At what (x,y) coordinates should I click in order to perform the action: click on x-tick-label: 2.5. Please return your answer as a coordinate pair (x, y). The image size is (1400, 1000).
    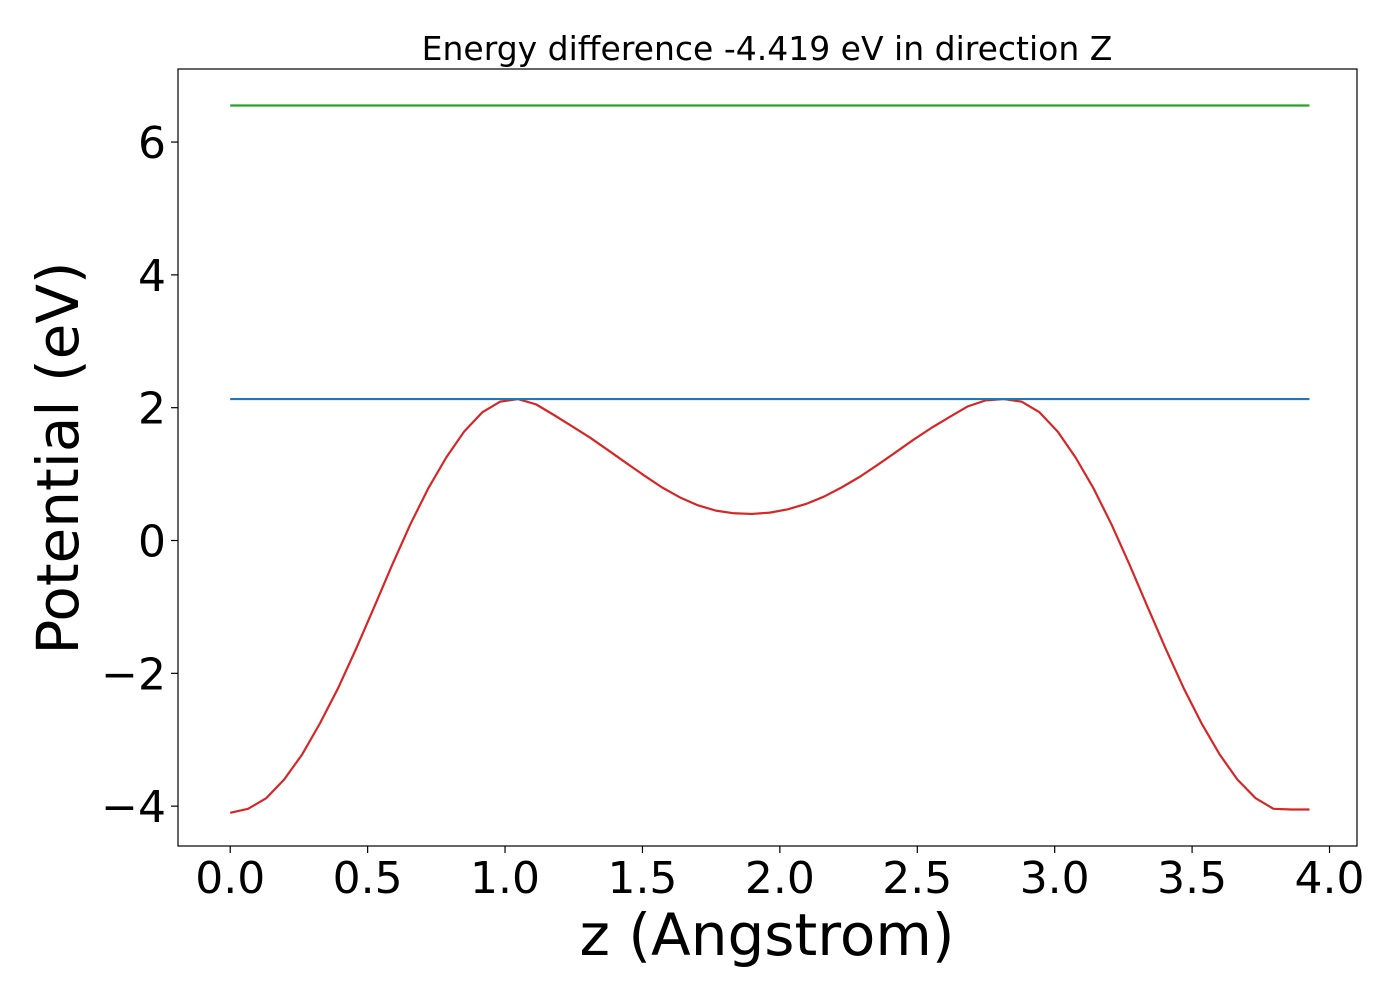
    Looking at the image, I should click on (917, 878).